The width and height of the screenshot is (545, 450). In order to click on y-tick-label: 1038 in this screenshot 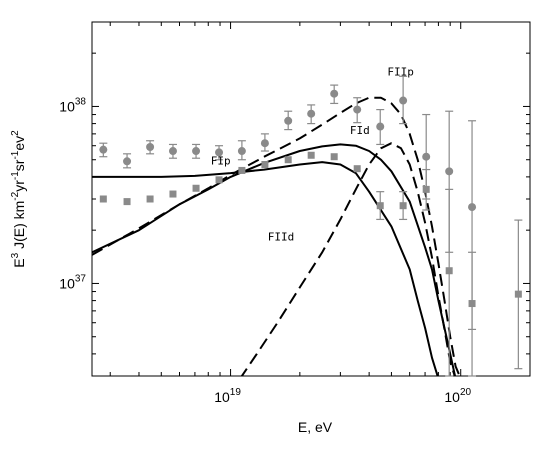, I will do `click(72, 105)`.